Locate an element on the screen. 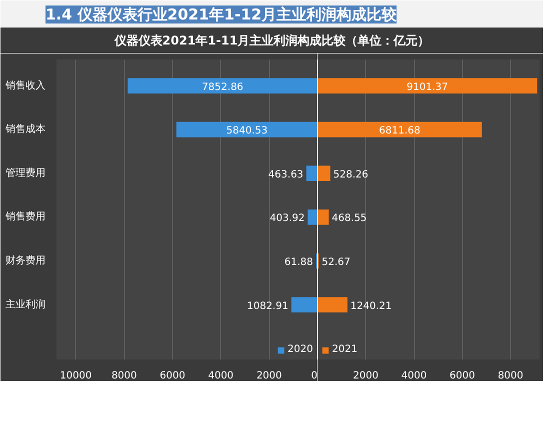 This screenshot has height=441, width=550. chart-title: 1.4 仪器仪表行业2021年1-12月主业利润构成比较 is located at coordinates (222, 15).